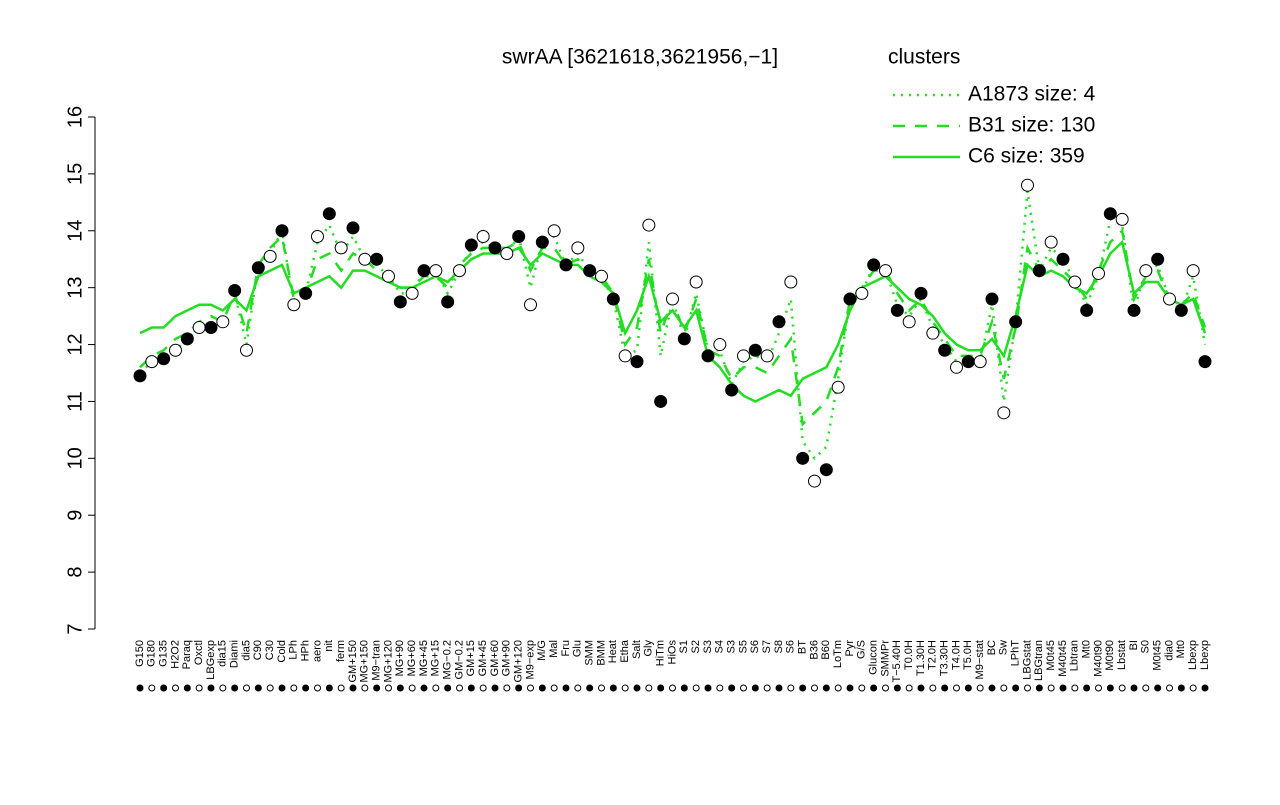 The image size is (1280, 805). I want to click on x-tick-label: BC, so click(992, 647).